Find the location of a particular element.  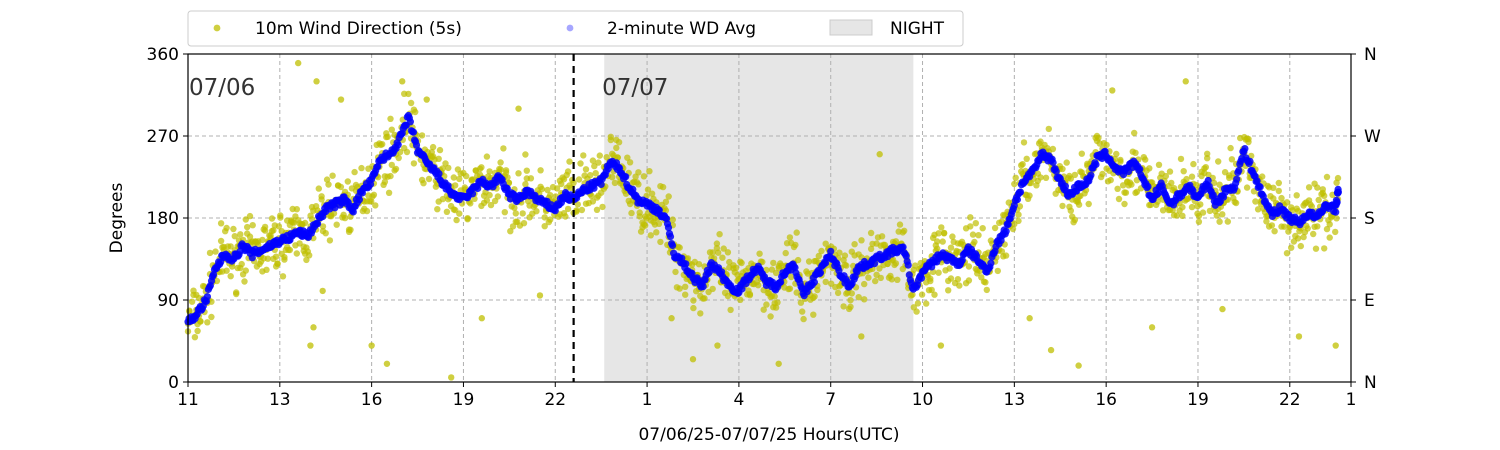

x-tick-label: 11 is located at coordinates (188, 400).